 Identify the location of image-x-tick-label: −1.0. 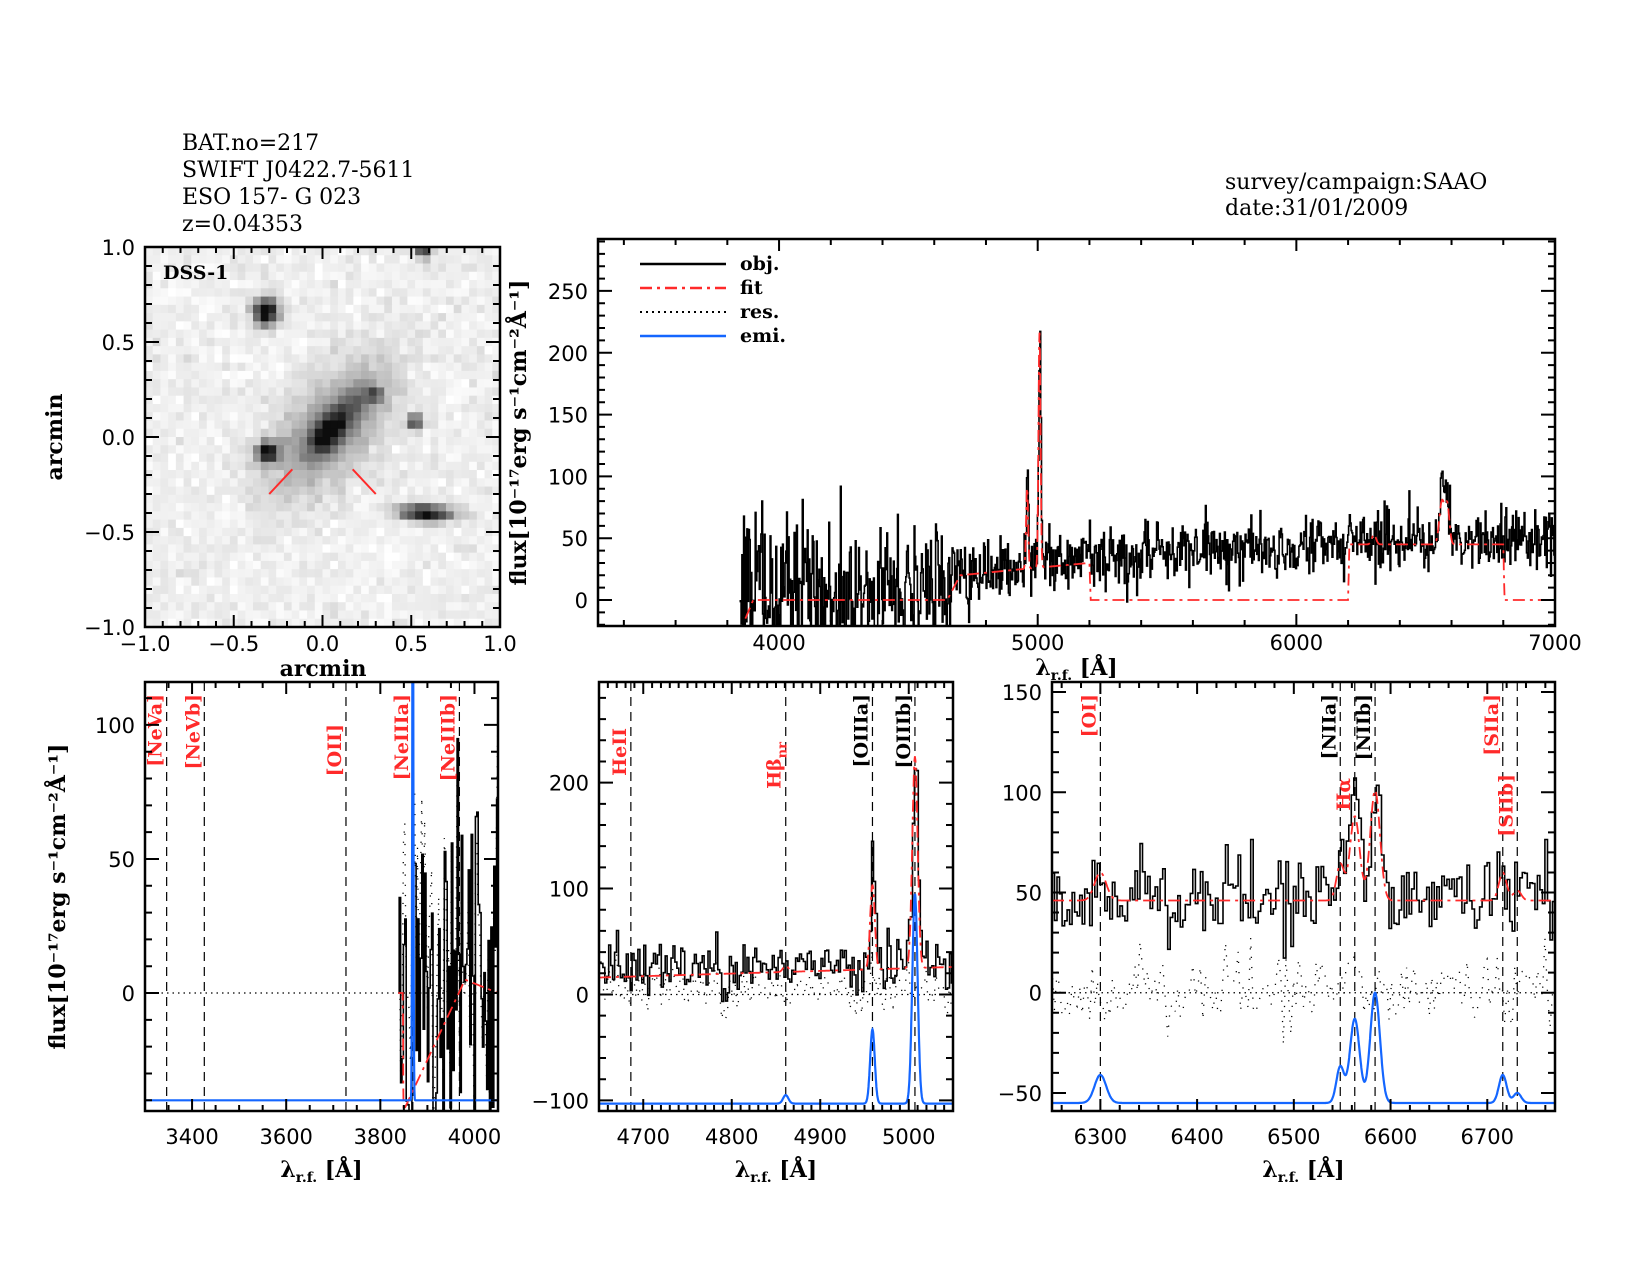
(145, 644).